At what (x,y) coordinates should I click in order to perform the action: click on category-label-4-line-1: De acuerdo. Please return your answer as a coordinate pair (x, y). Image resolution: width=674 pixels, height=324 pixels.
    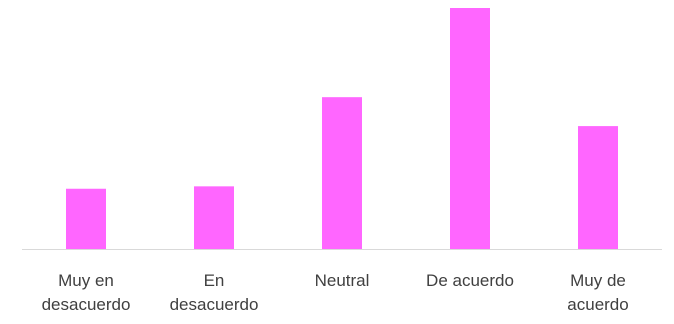
    Looking at the image, I should click on (470, 280).